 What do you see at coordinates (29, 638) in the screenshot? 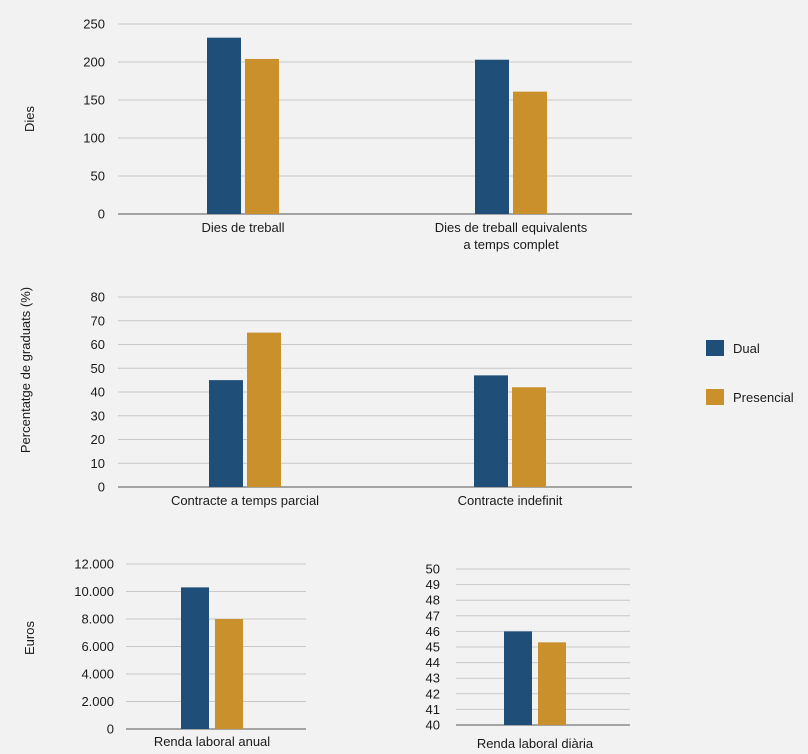
I see `y-axis-label: Euros` at bounding box center [29, 638].